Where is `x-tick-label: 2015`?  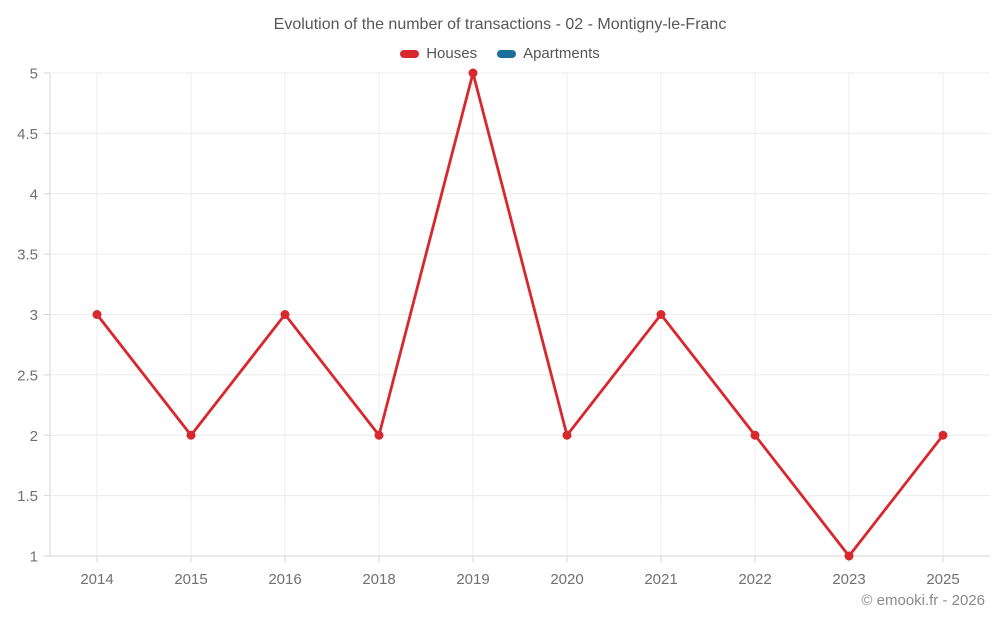
x-tick-label: 2015 is located at coordinates (190, 579).